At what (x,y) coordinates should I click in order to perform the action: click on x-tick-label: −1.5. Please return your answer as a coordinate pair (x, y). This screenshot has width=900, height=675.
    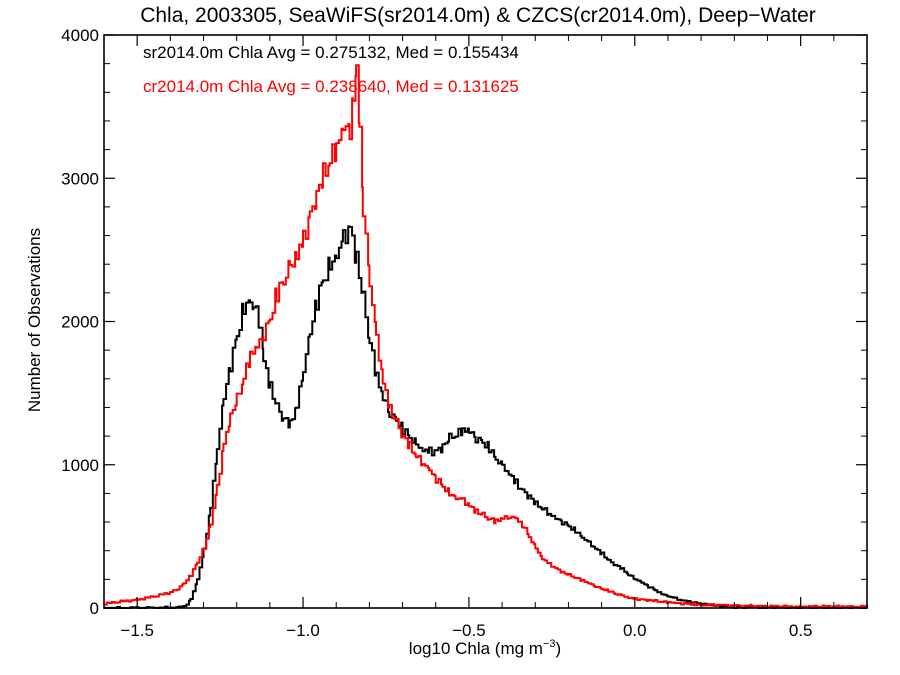
    Looking at the image, I should click on (137, 630).